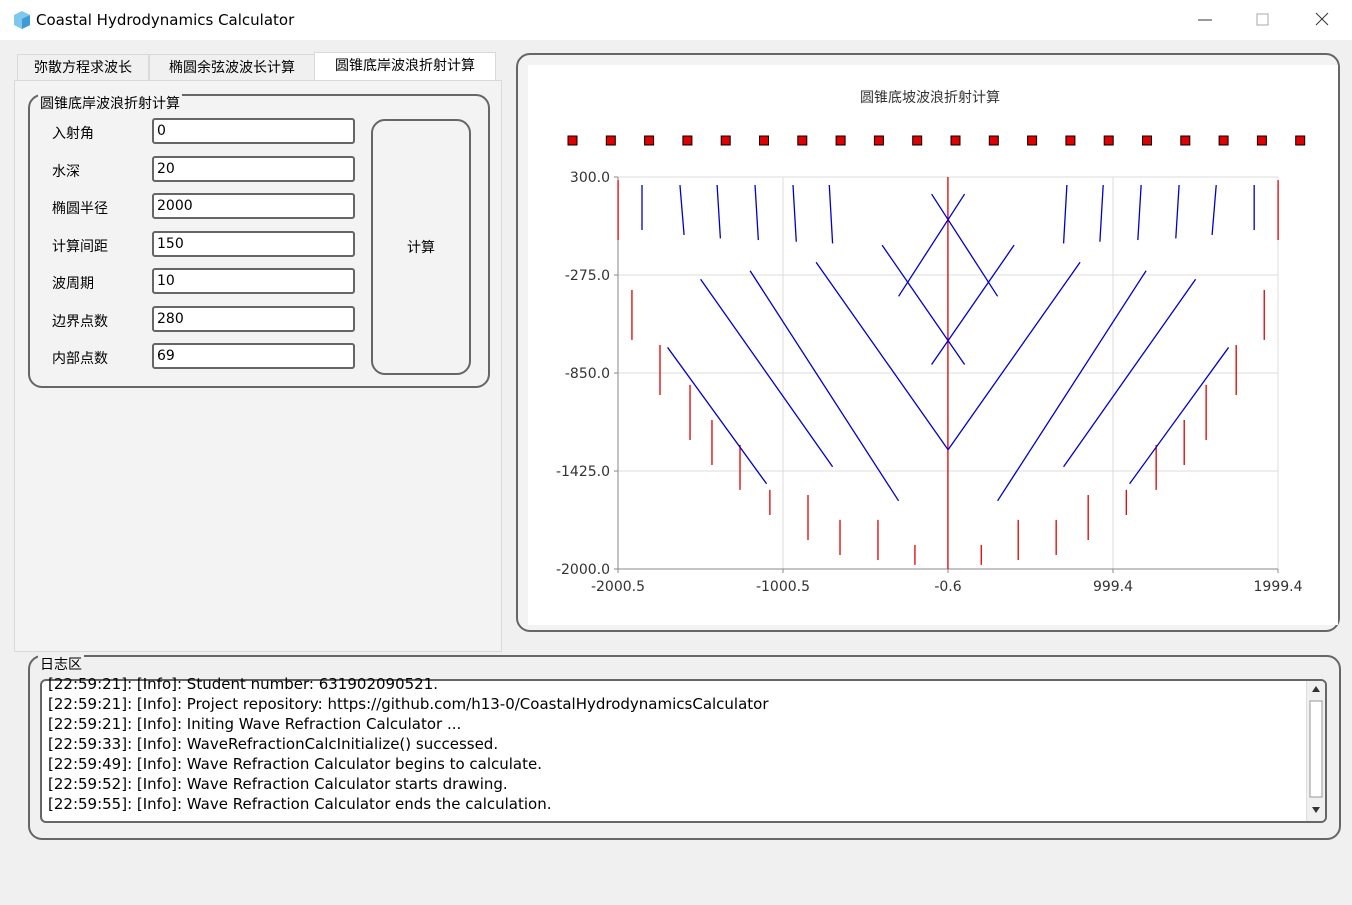 The width and height of the screenshot is (1352, 905). Describe the element at coordinates (1265, 20) in the screenshot. I see `window-controls` at that location.